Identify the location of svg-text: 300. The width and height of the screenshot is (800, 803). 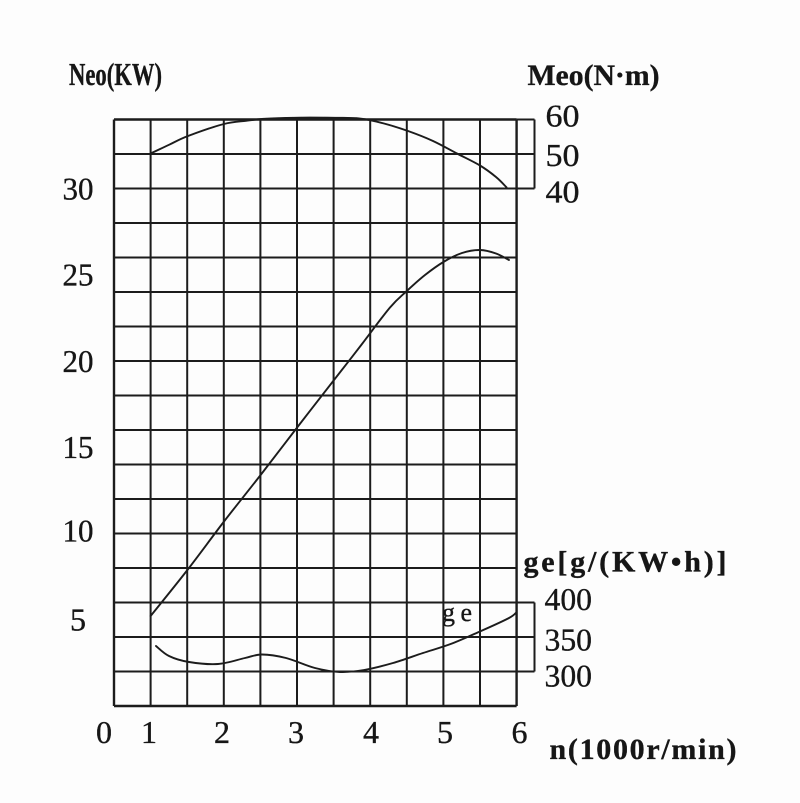
(569, 676).